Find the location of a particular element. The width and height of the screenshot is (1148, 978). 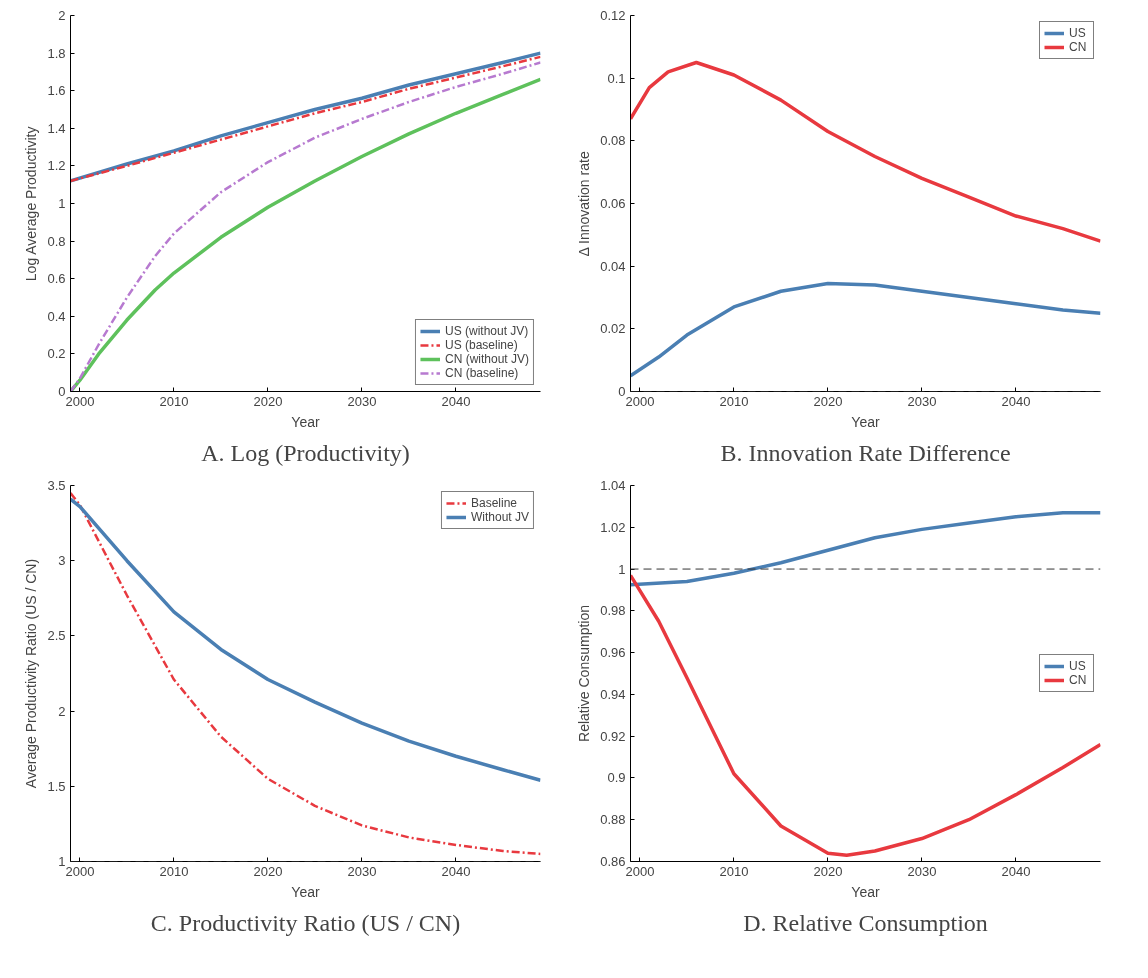

legend-label: US (without JV) is located at coordinates (486, 331).